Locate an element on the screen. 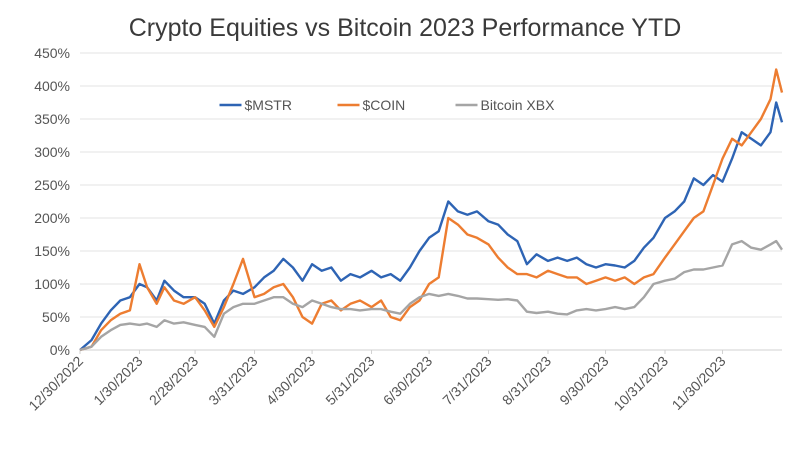  x-tick-label: 2/28/2023 is located at coordinates (174, 381).